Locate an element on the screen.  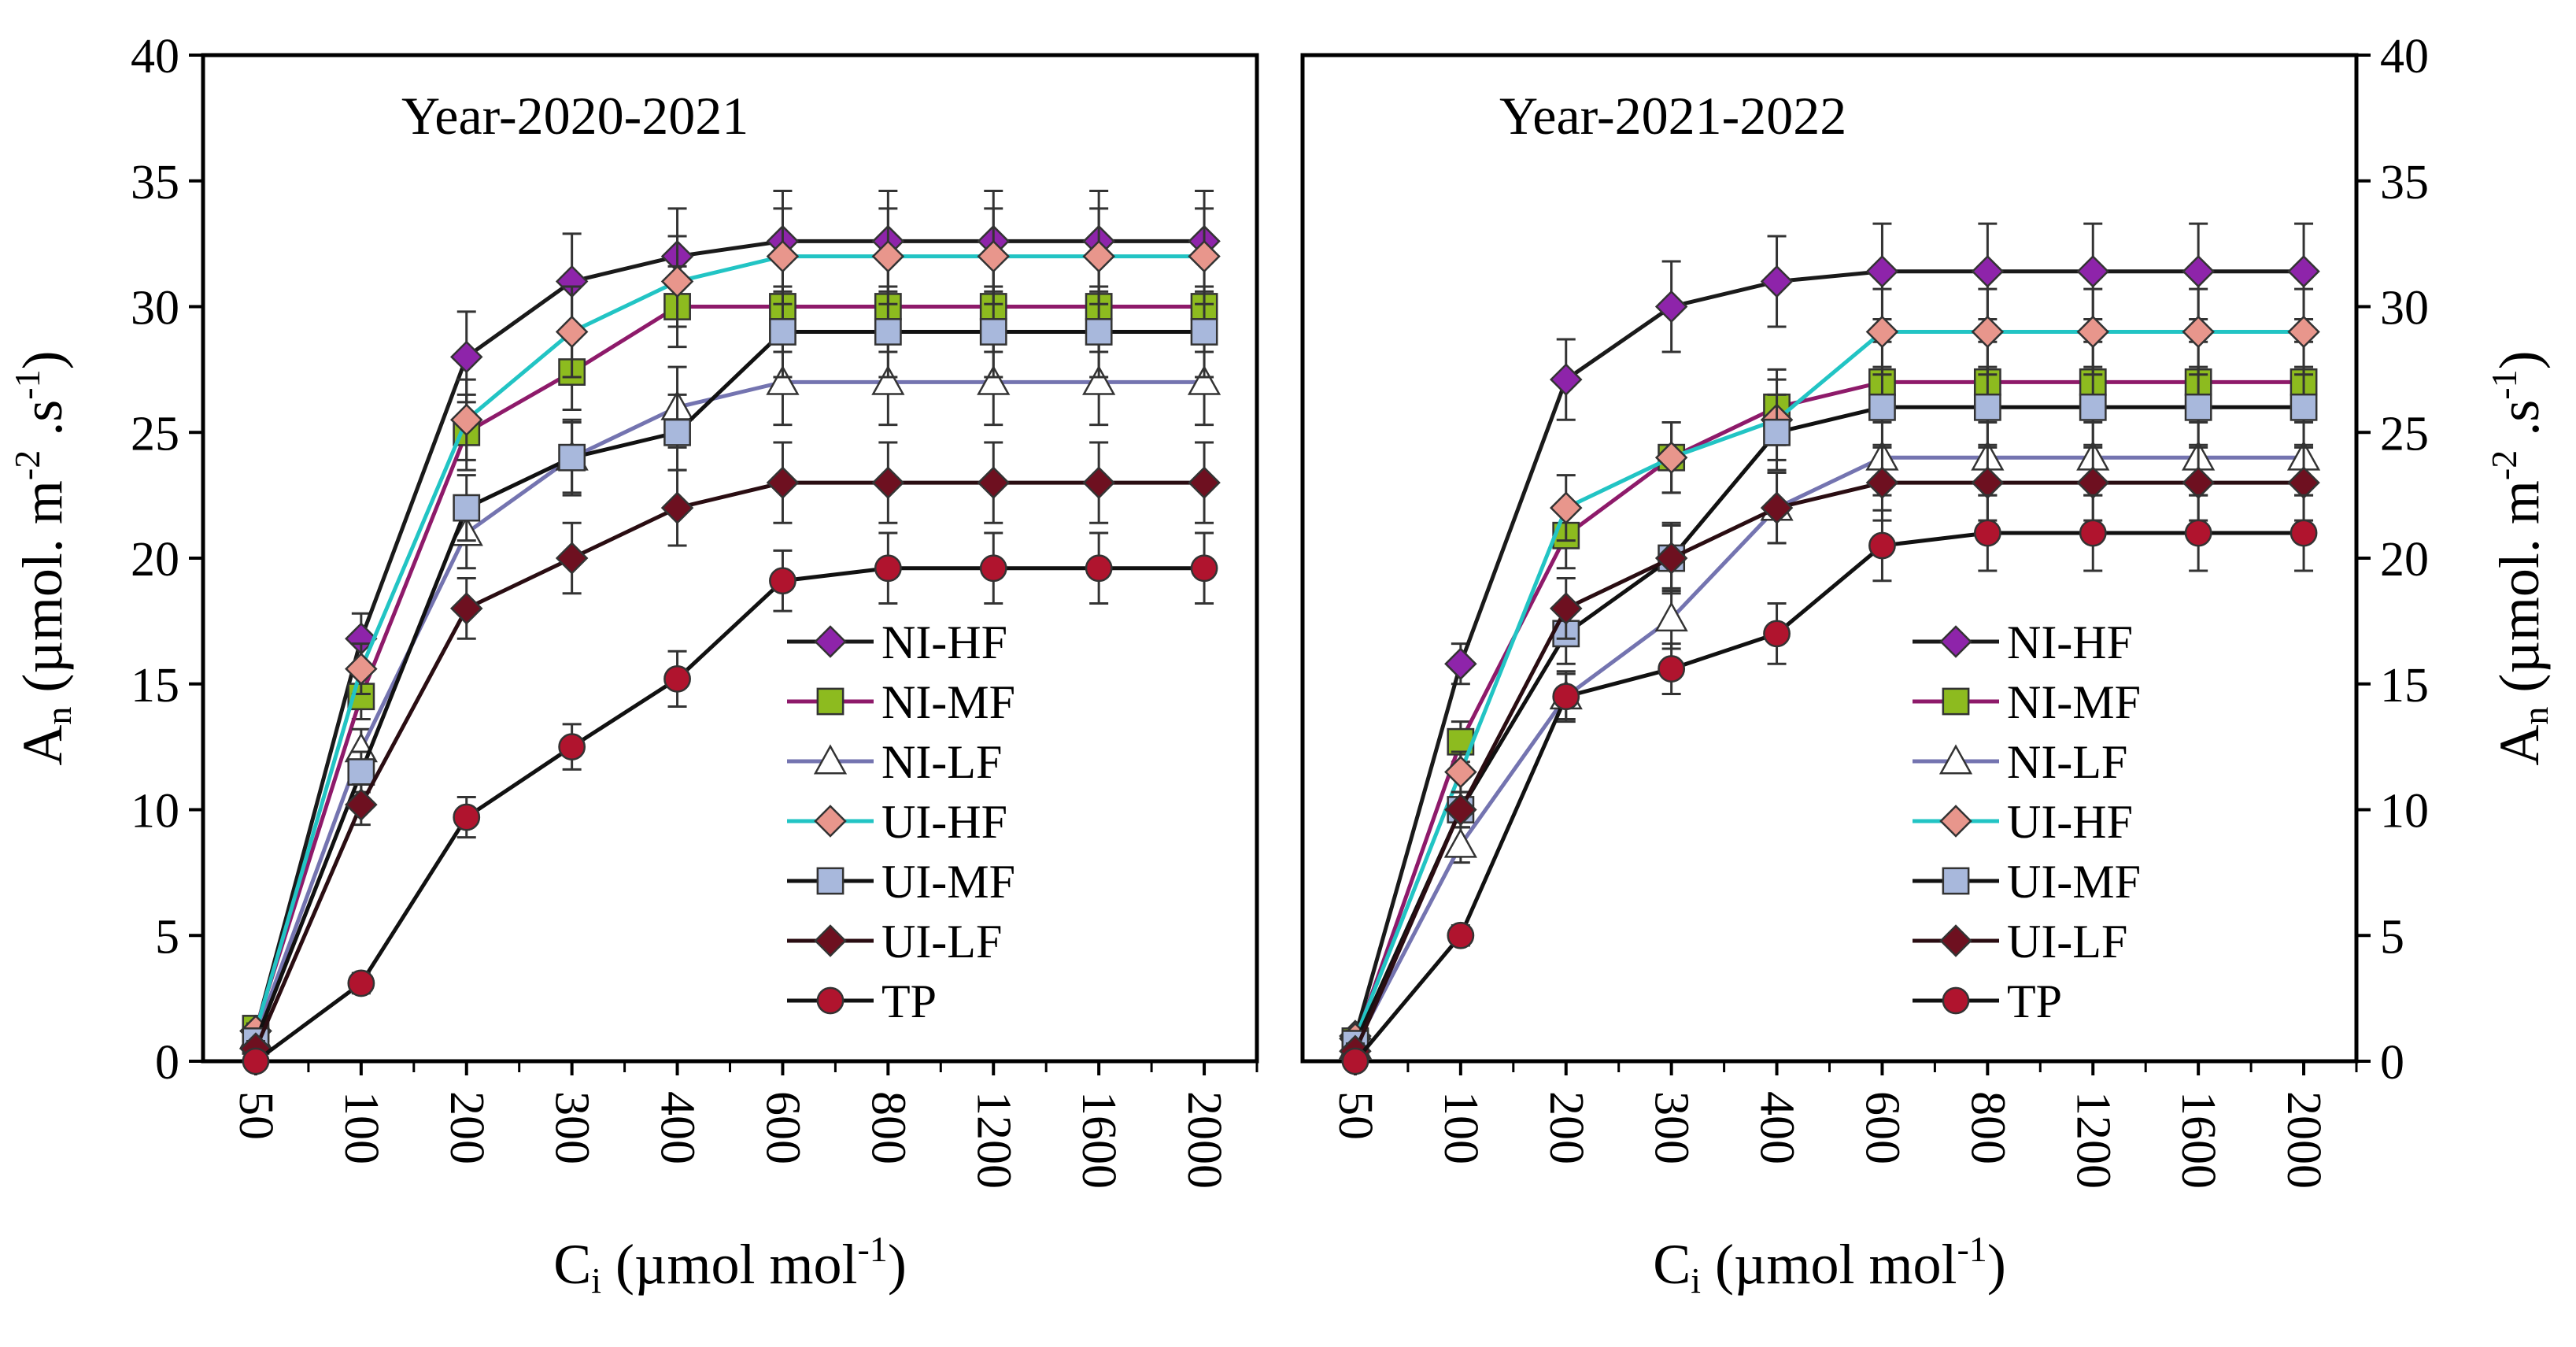
chart-title: Year-2020-2021 is located at coordinates (574, 116).